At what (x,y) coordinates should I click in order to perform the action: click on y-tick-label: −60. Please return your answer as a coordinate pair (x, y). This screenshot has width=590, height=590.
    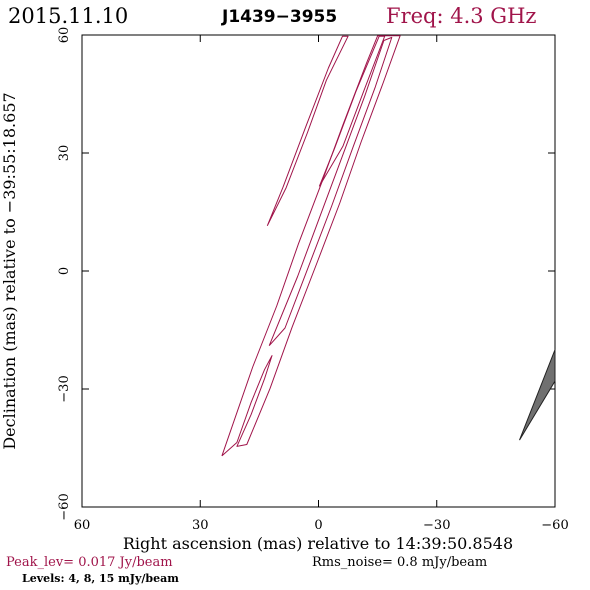
    Looking at the image, I should click on (64, 506).